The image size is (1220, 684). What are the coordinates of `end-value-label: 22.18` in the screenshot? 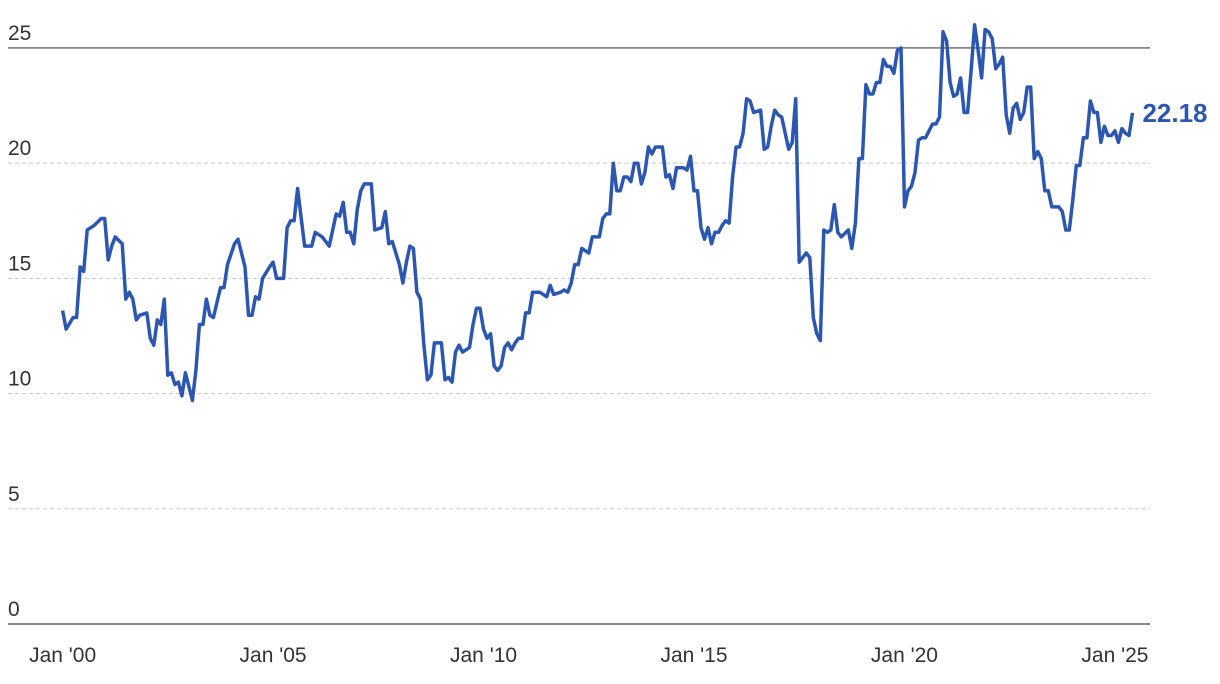 It's located at (1174, 113).